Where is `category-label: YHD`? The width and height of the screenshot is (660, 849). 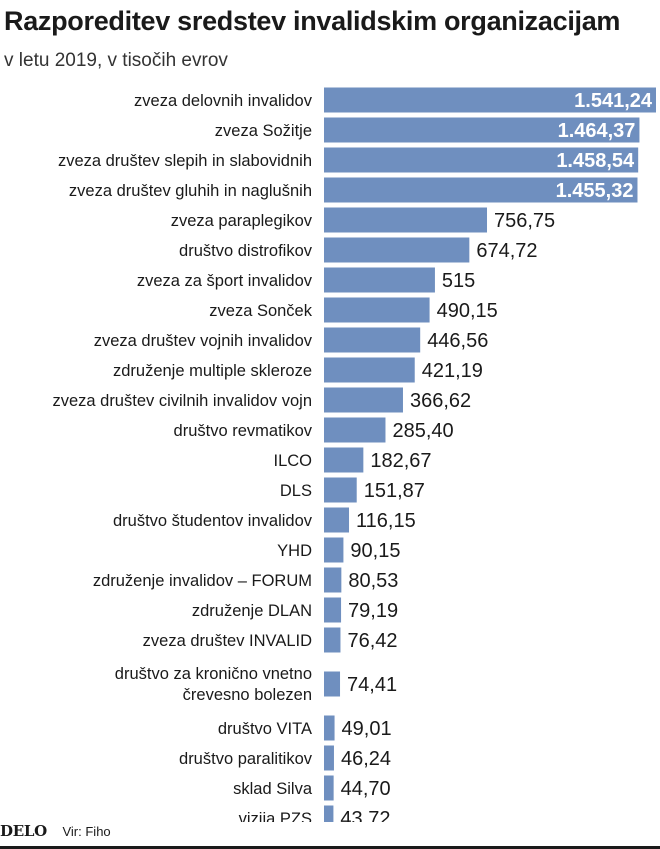
category-label: YHD is located at coordinates (294, 551).